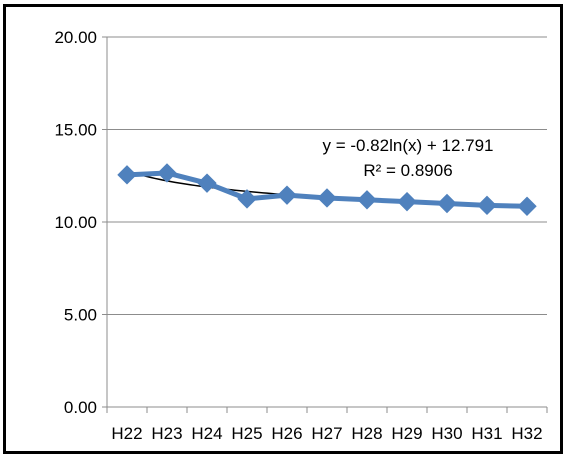 Image resolution: width=570 pixels, height=460 pixels. What do you see at coordinates (206, 433) in the screenshot?
I see `x-tick-label: H24` at bounding box center [206, 433].